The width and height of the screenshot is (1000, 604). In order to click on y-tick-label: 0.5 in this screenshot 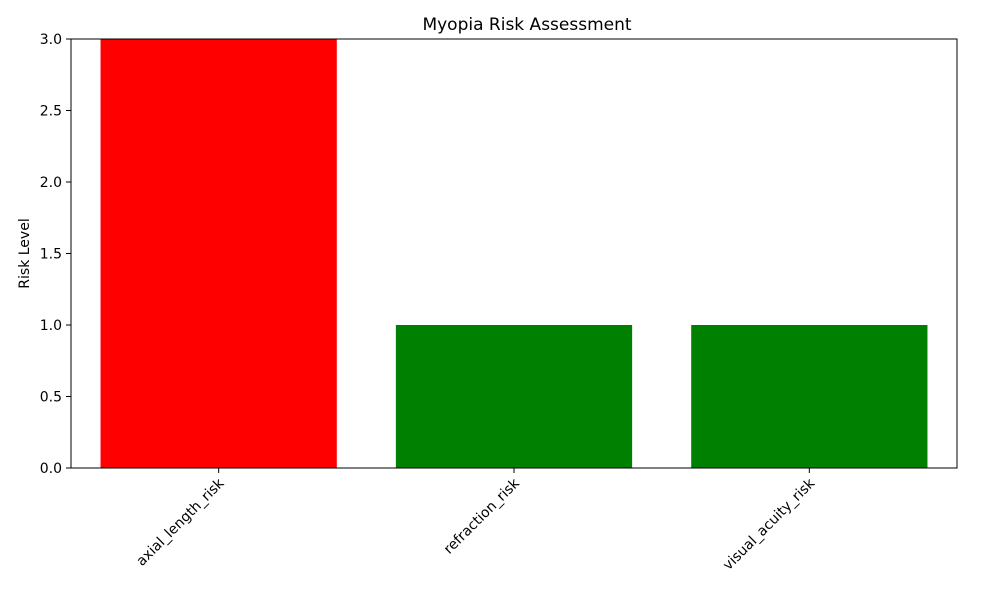, I will do `click(51, 398)`.